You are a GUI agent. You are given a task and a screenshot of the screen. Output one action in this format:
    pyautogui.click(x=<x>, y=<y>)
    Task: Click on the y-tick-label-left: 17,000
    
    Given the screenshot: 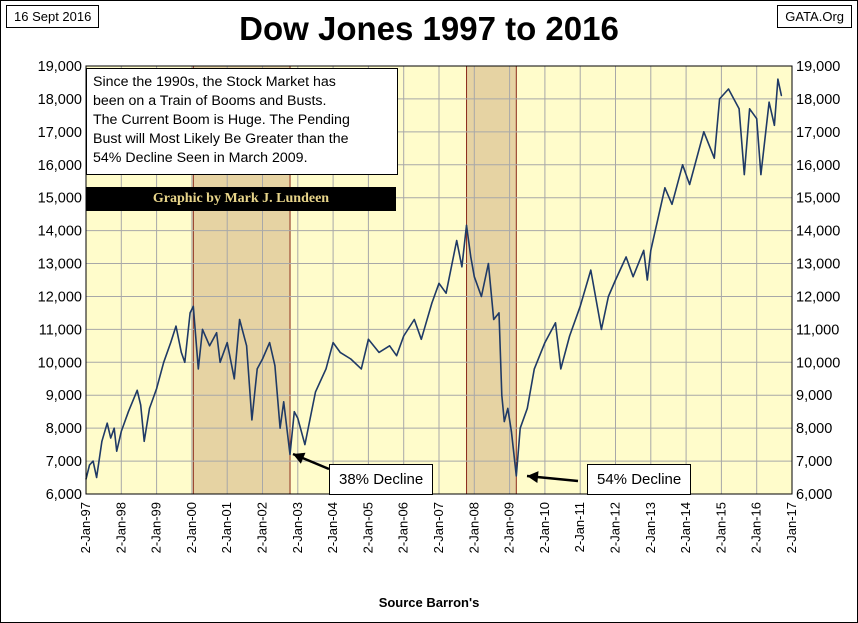 What is the action you would take?
    pyautogui.click(x=60, y=133)
    